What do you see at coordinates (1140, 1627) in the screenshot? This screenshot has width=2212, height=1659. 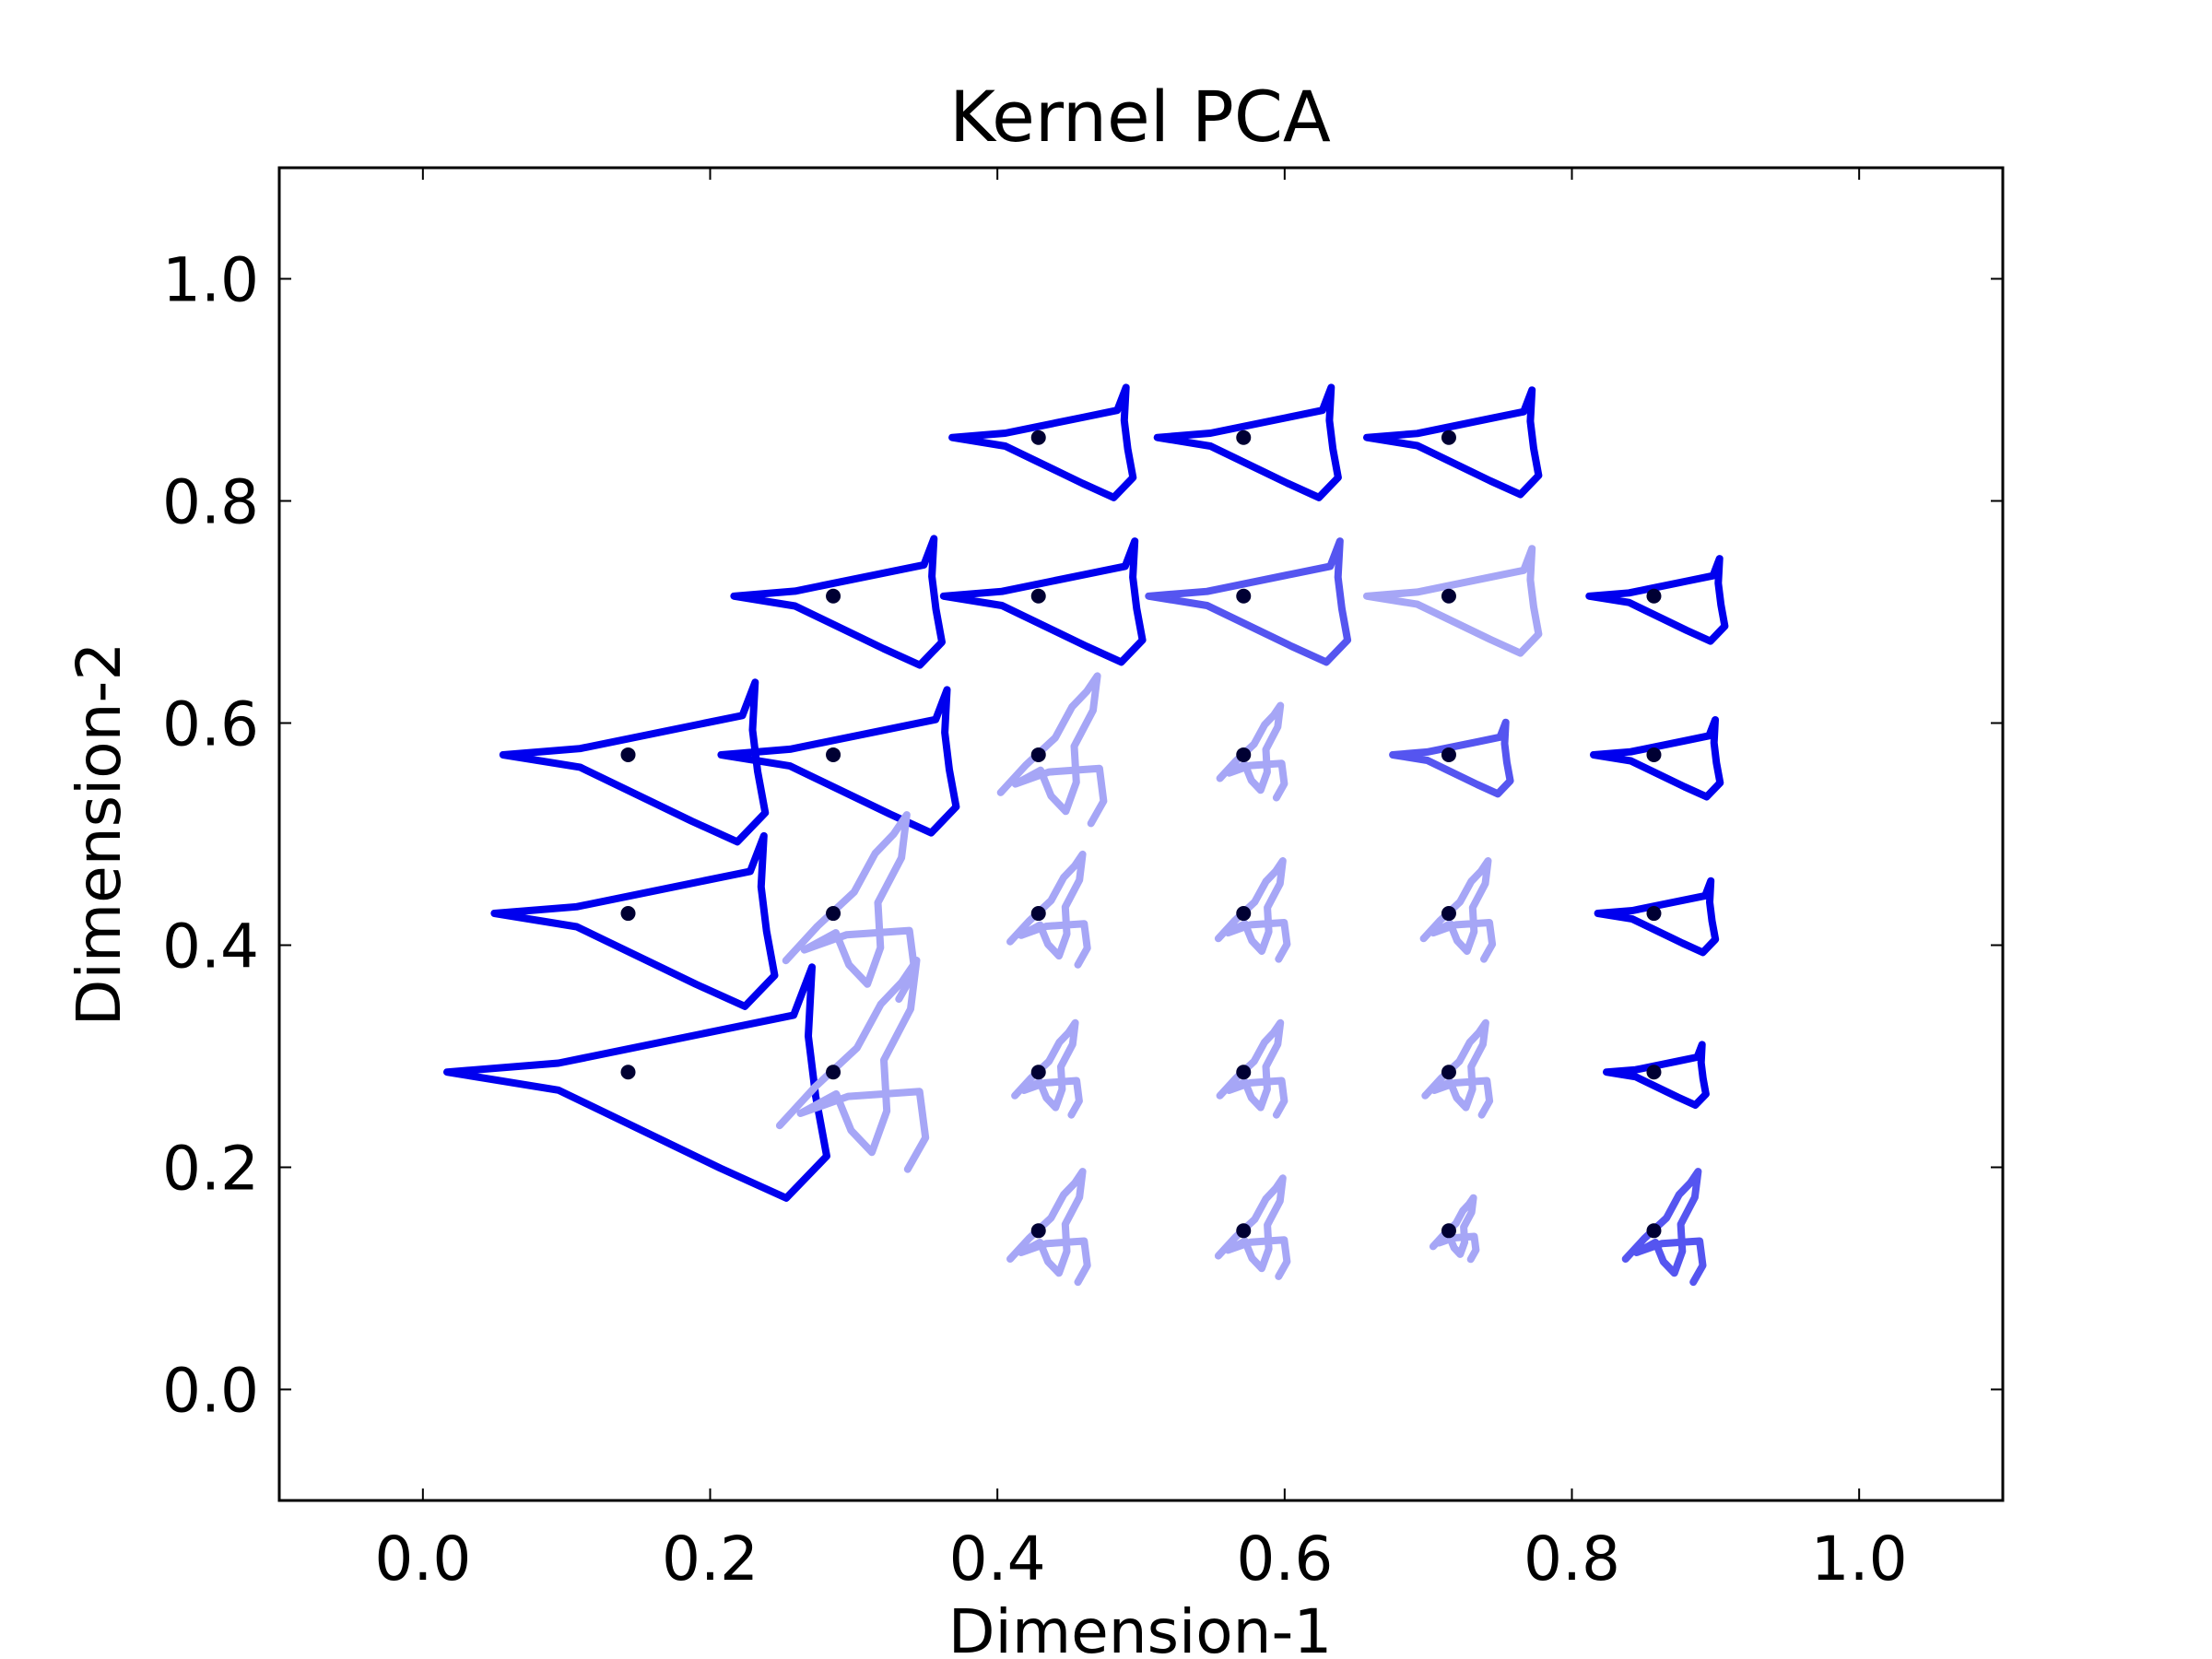 I see `x-axis-label: Dimension-1` at bounding box center [1140, 1627].